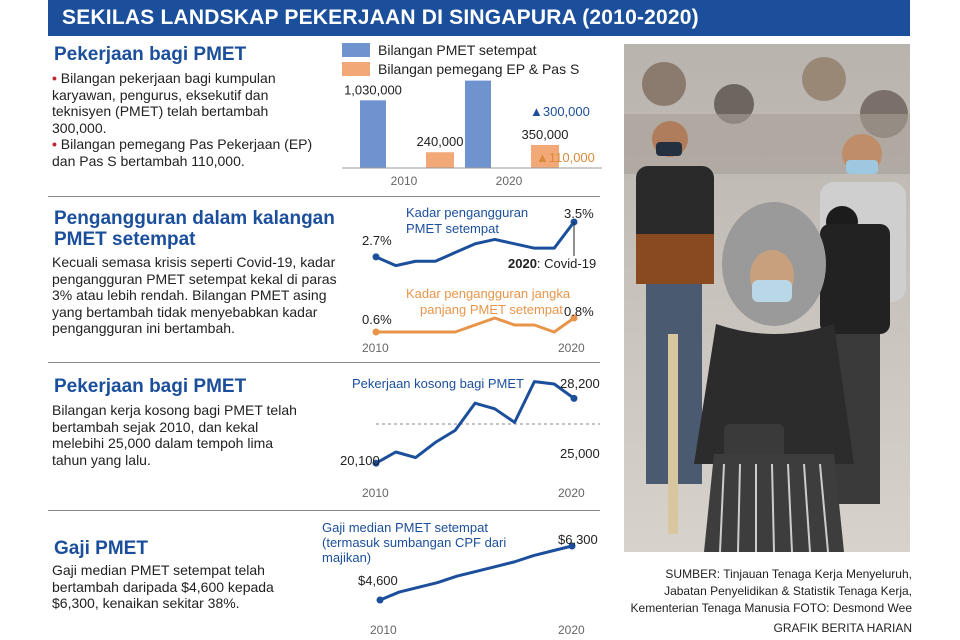  What do you see at coordinates (163, 586) in the screenshot?
I see `text-line: bertambah daripada $4,600 kepada` at bounding box center [163, 586].